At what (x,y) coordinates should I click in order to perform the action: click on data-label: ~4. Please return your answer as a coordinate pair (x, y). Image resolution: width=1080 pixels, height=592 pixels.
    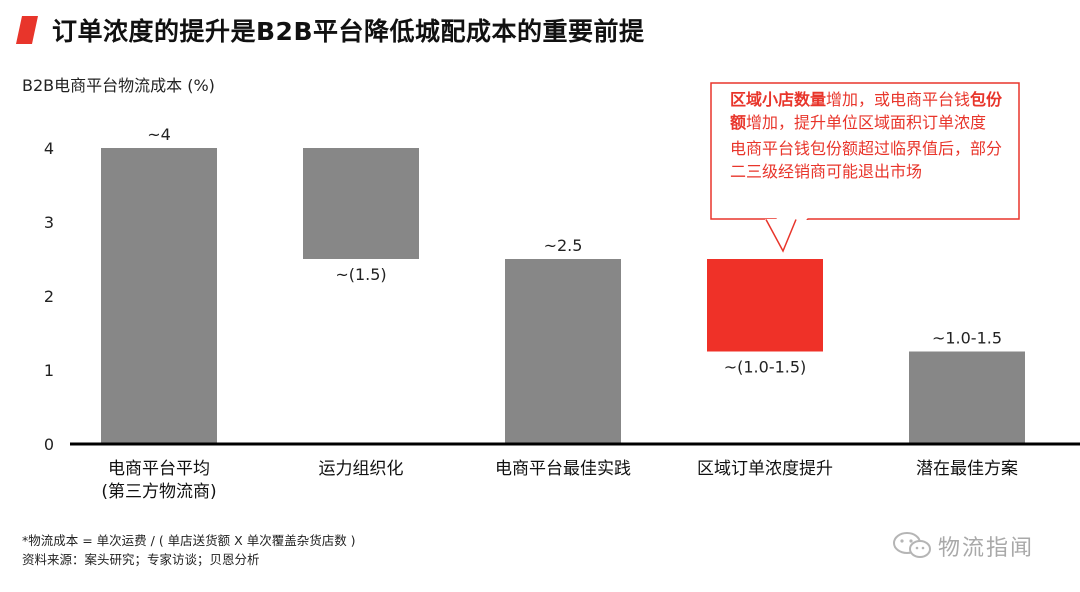
    Looking at the image, I should click on (159, 134).